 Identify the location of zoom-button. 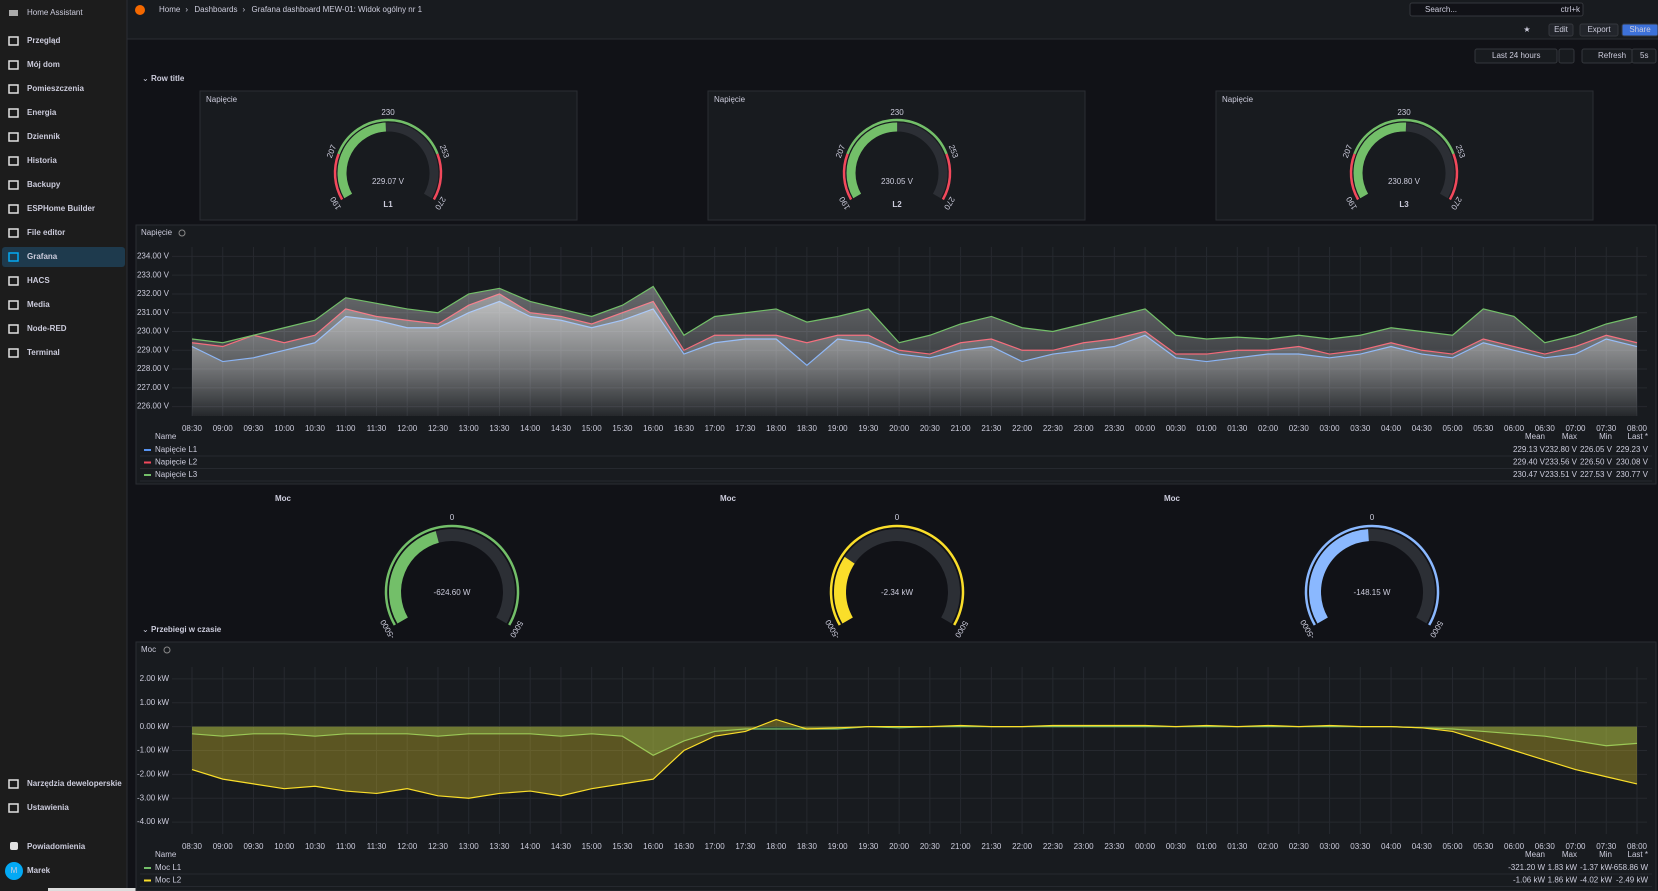
(1566, 56).